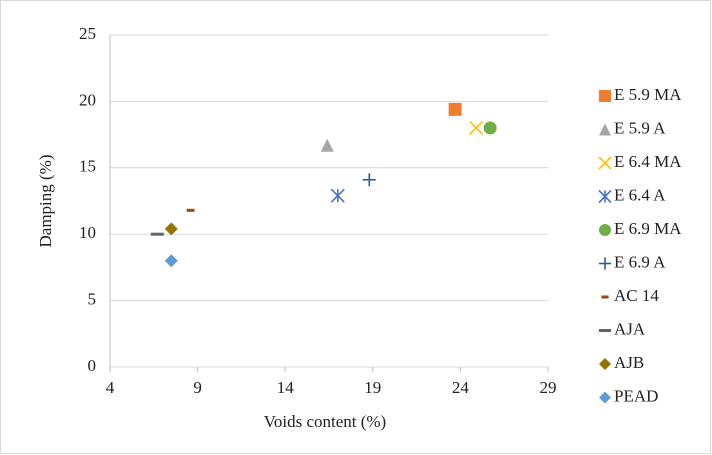 Image resolution: width=712 pixels, height=455 pixels. Describe the element at coordinates (548, 387) in the screenshot. I see `x-tick-label: 29` at that location.